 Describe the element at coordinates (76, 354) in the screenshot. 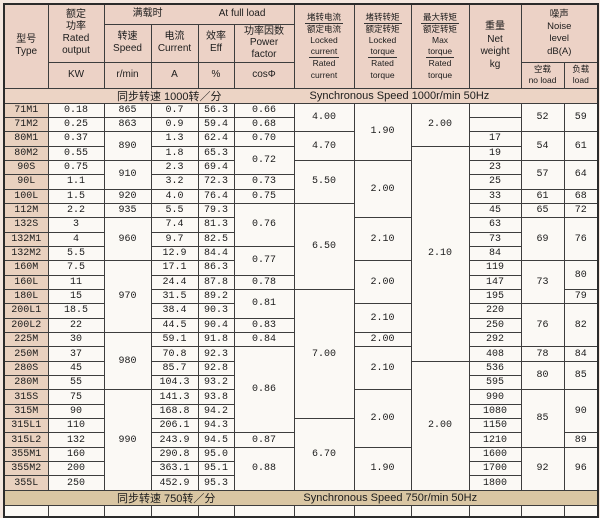

I see `cell-rated-kw: 37` at that location.